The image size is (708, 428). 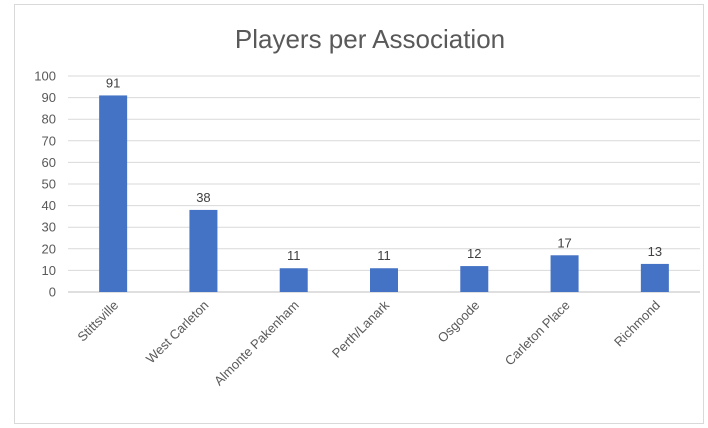 What do you see at coordinates (49, 205) in the screenshot?
I see `y-tick-label: 40` at bounding box center [49, 205].